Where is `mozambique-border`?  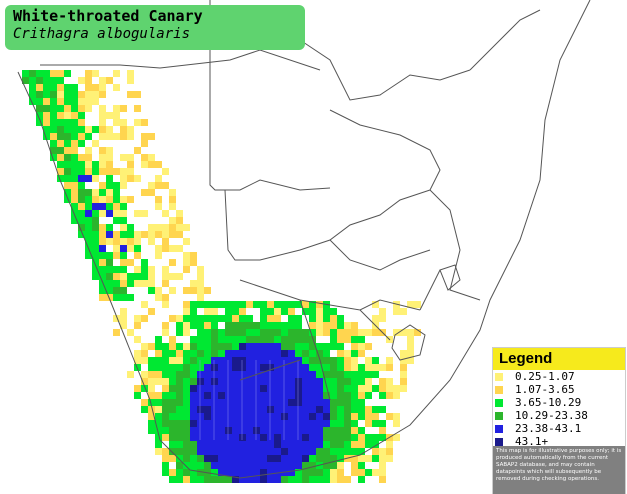 mozambique-border is located at coordinates (455, 245).